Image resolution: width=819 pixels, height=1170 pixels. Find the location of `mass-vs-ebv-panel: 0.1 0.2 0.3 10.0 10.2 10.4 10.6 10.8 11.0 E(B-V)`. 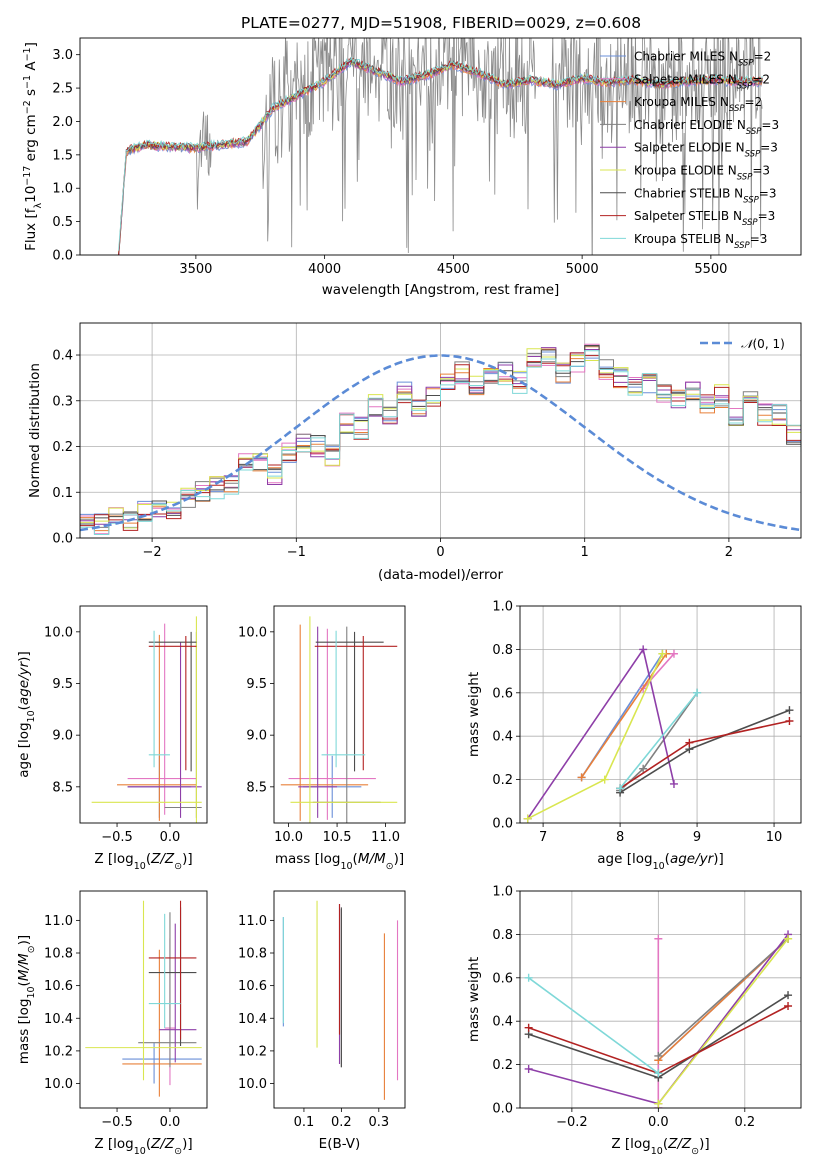

mass-vs-ebv-panel: 0.1 0.2 0.3 10.0 10.2 10.4 10.6 10.8 11.0 E(B-V) is located at coordinates (322, 1021).